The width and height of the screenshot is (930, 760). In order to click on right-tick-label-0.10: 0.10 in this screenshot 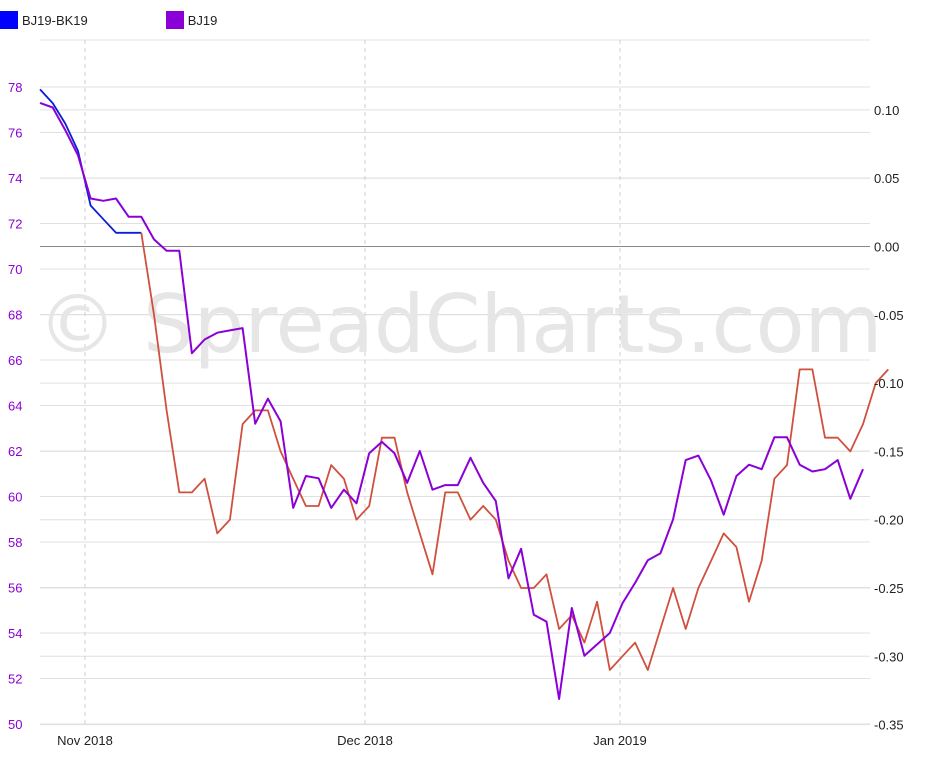, I will do `click(886, 110)`.